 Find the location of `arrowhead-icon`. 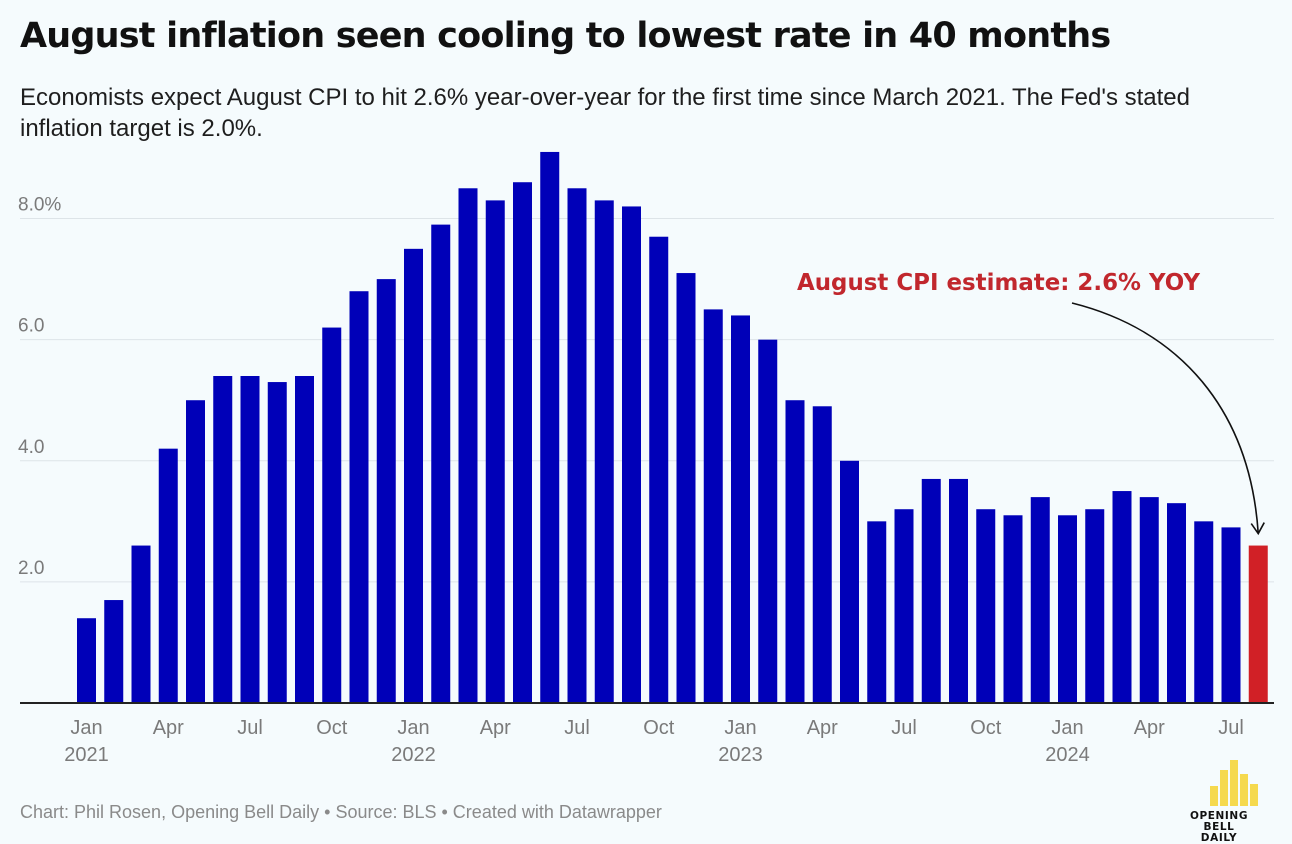

arrowhead-icon is located at coordinates (1257, 529).